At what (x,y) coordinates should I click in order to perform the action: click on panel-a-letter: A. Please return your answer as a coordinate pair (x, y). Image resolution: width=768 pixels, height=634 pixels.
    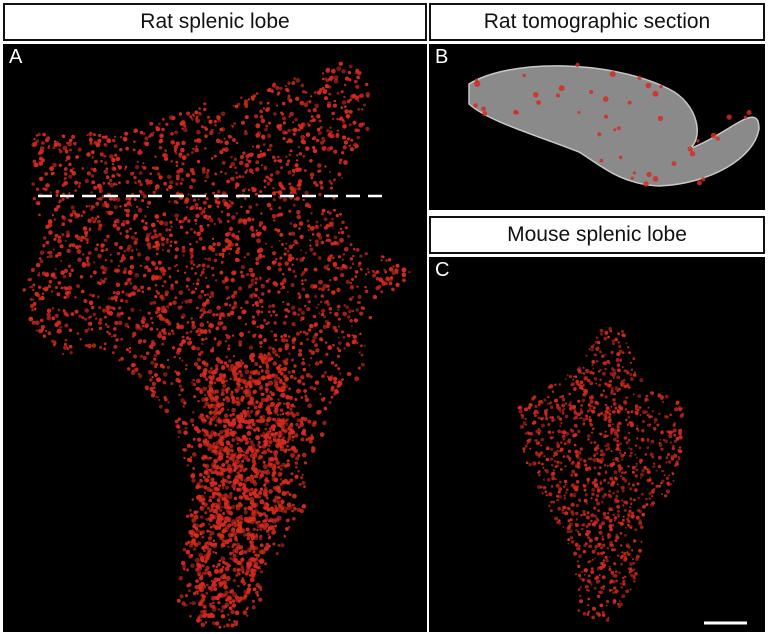
    Looking at the image, I should click on (15, 57).